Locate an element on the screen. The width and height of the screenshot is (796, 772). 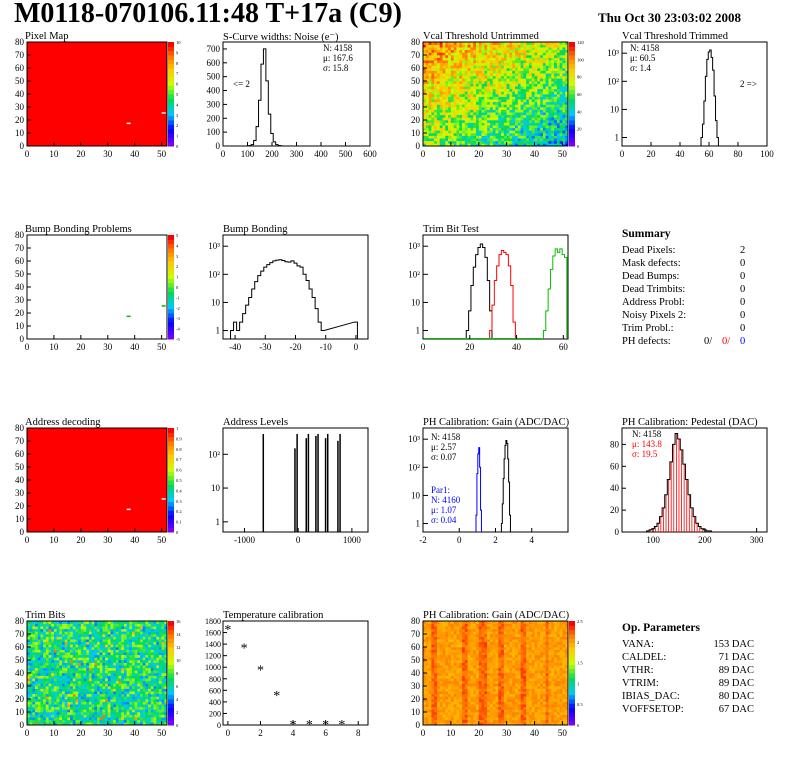
vcal_untrimmed-ytick-label: 70 is located at coordinates (416, 55).